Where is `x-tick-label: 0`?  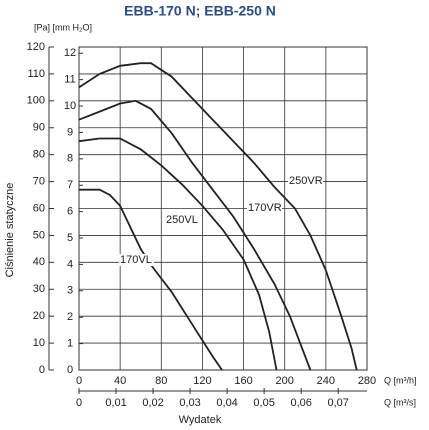 x-tick-label: 0 is located at coordinates (79, 381).